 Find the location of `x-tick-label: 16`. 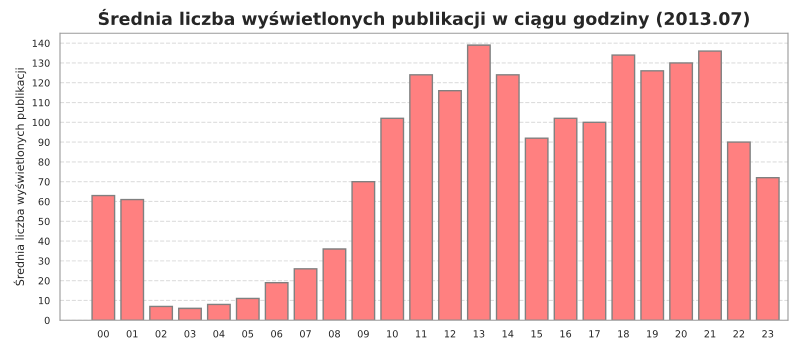

x-tick-label: 16 is located at coordinates (566, 334).